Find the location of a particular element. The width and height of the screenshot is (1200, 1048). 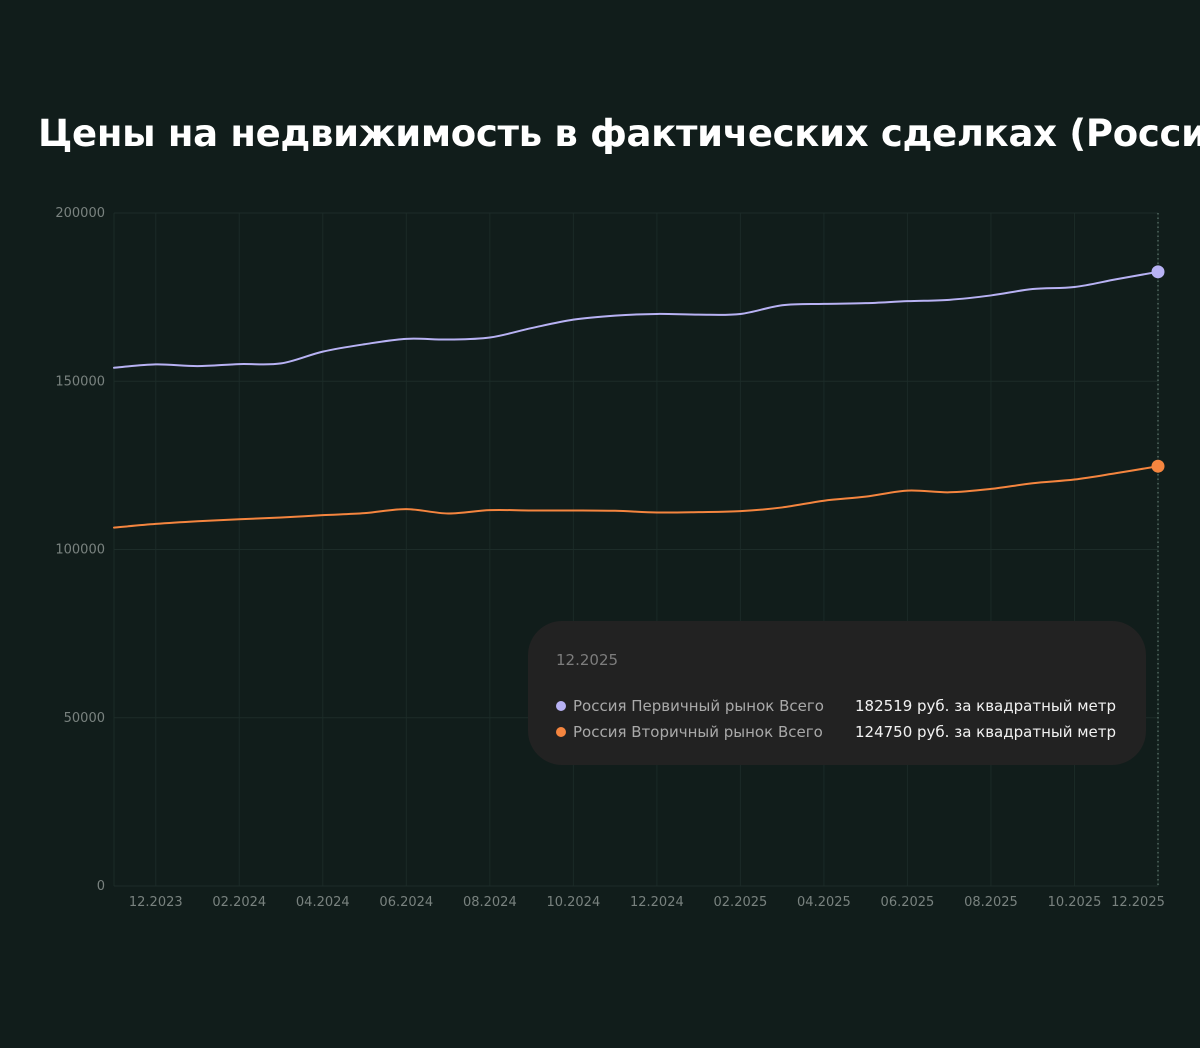

series-end-points is located at coordinates (1158, 369).